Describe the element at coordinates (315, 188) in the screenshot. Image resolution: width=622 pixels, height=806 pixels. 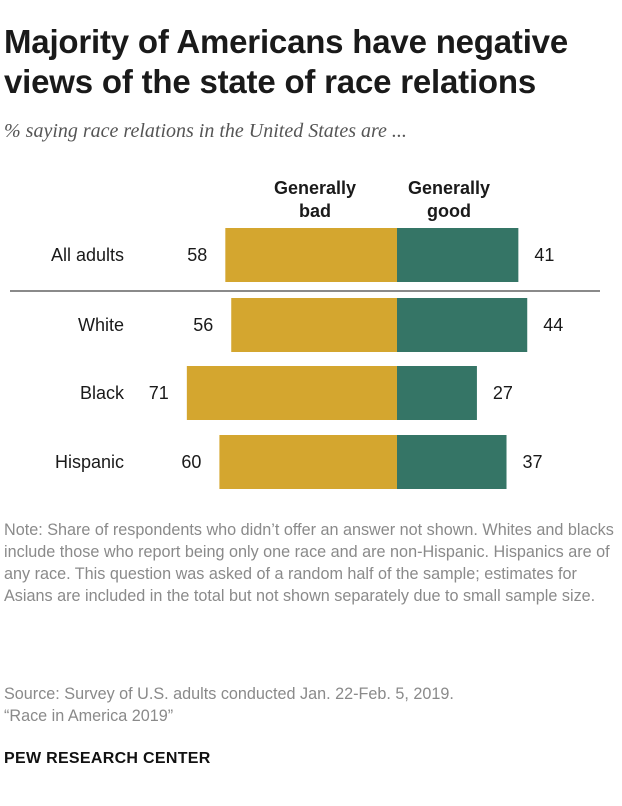
I see `legend-label-bad: Generally` at that location.